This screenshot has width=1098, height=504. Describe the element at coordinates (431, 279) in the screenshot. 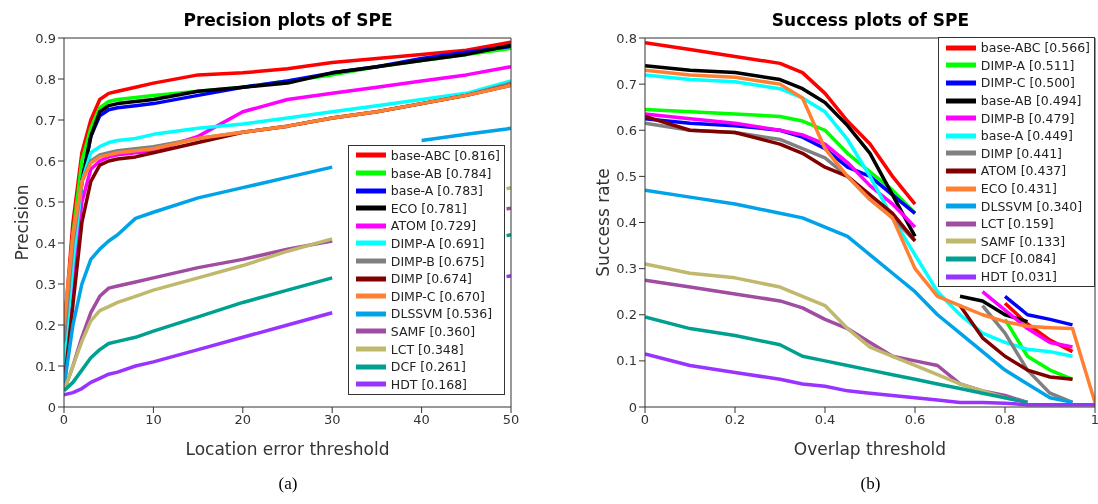

I see `legend-label: DIMP [0.674]` at that location.